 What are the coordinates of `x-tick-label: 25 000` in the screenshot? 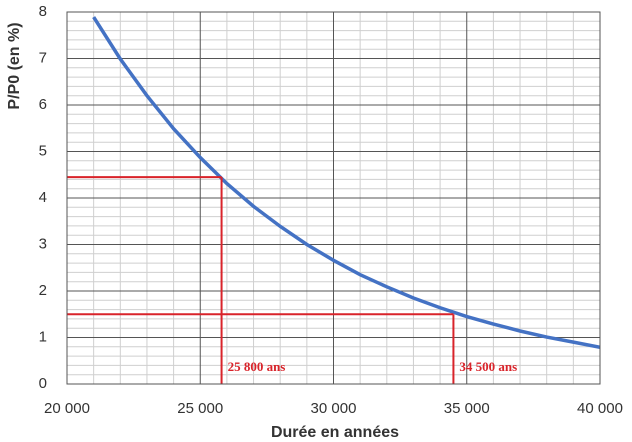 It's located at (200, 408).